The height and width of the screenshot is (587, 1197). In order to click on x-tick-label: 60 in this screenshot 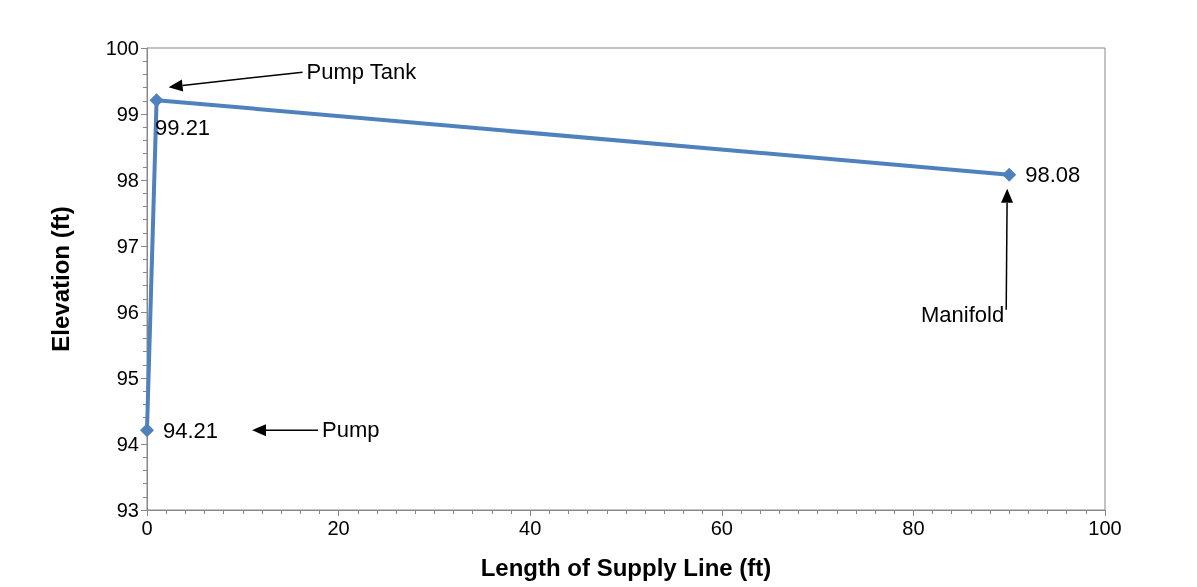, I will do `click(721, 528)`.